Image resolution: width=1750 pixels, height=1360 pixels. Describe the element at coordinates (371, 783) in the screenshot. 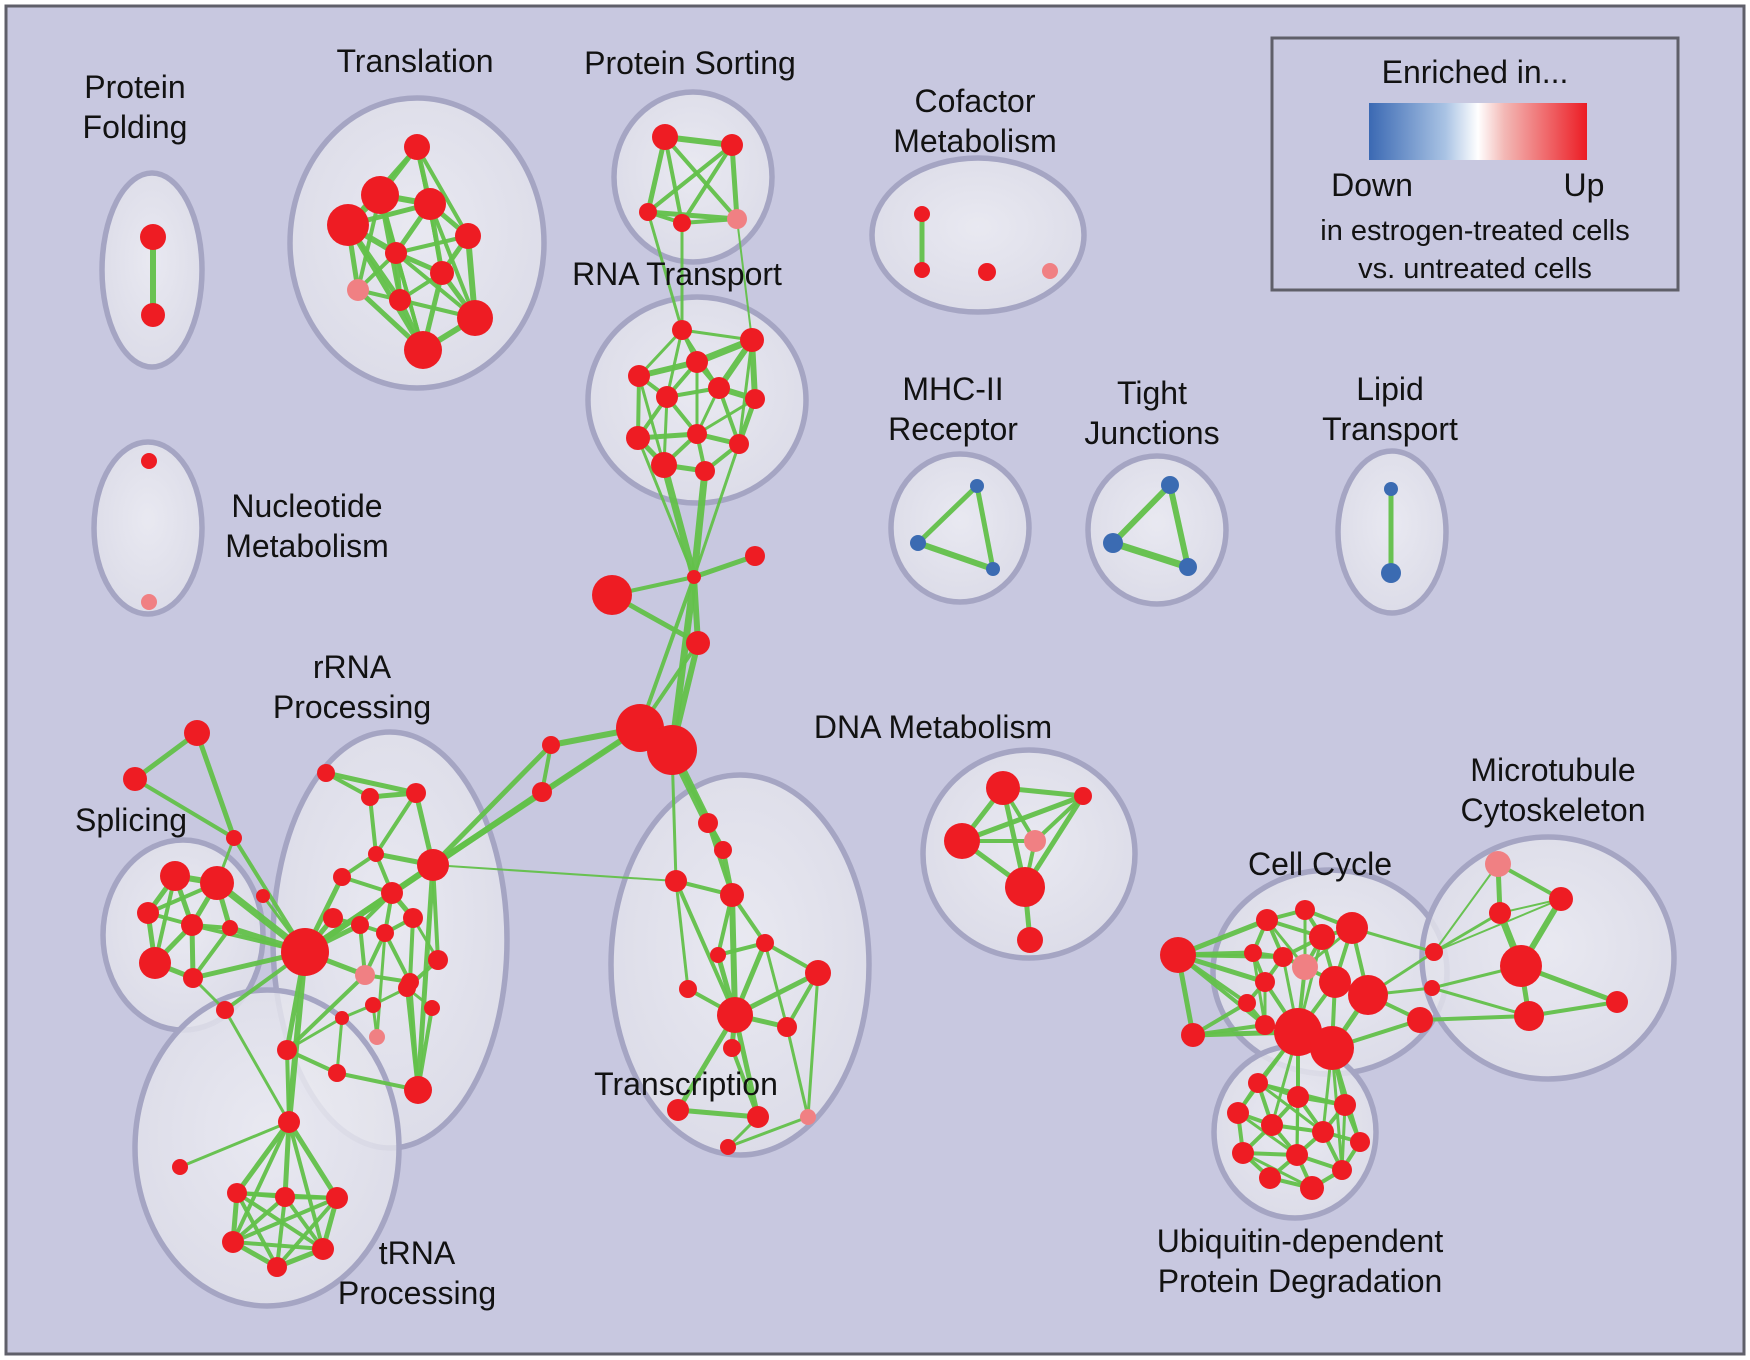

I see `edge-Q0-Q2` at that location.